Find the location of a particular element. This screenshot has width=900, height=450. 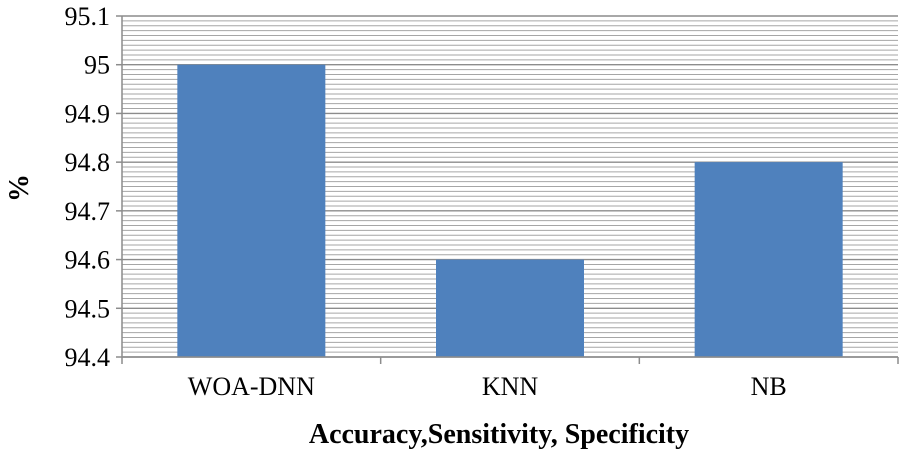

bar-woa-dnn is located at coordinates (251, 210).